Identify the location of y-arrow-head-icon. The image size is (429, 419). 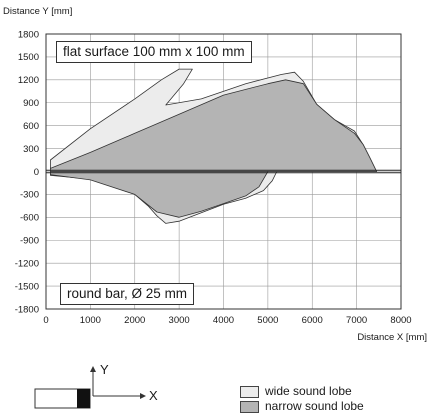
(93, 369).